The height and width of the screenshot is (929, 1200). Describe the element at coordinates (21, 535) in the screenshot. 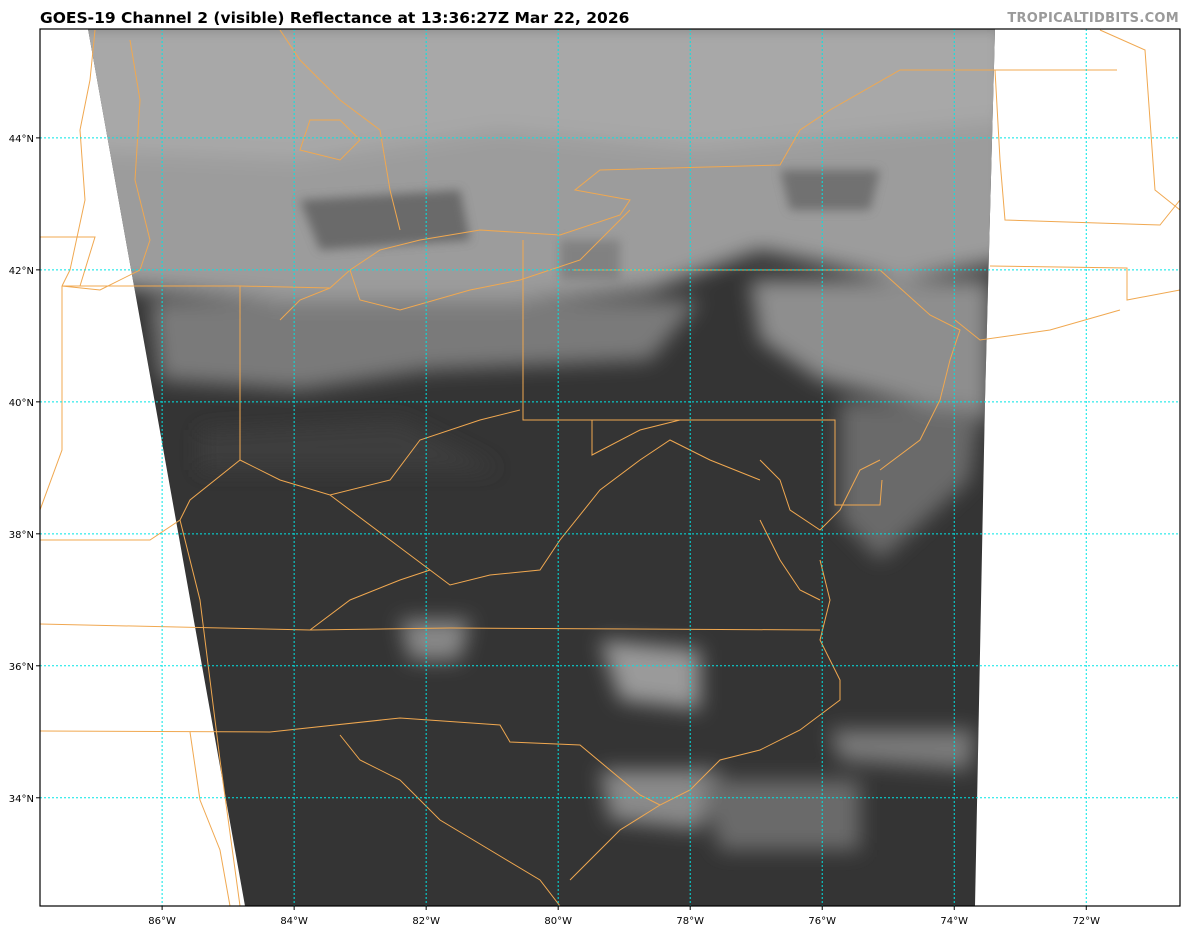

I see `lat-tick-label: 38°N` at that location.